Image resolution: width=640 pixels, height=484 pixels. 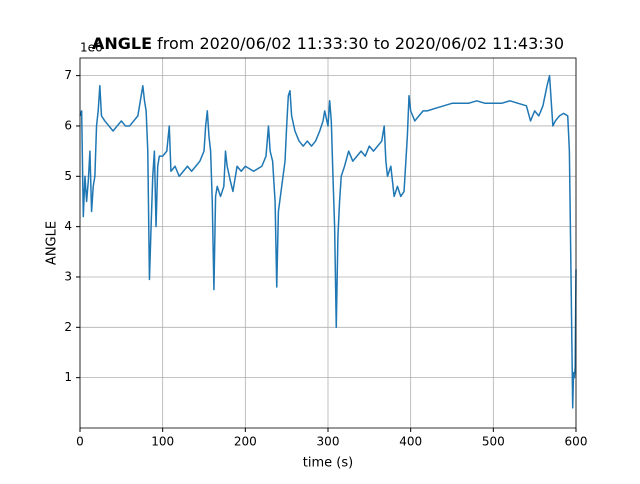 I want to click on y-tick-label: 5, so click(x=68, y=176).